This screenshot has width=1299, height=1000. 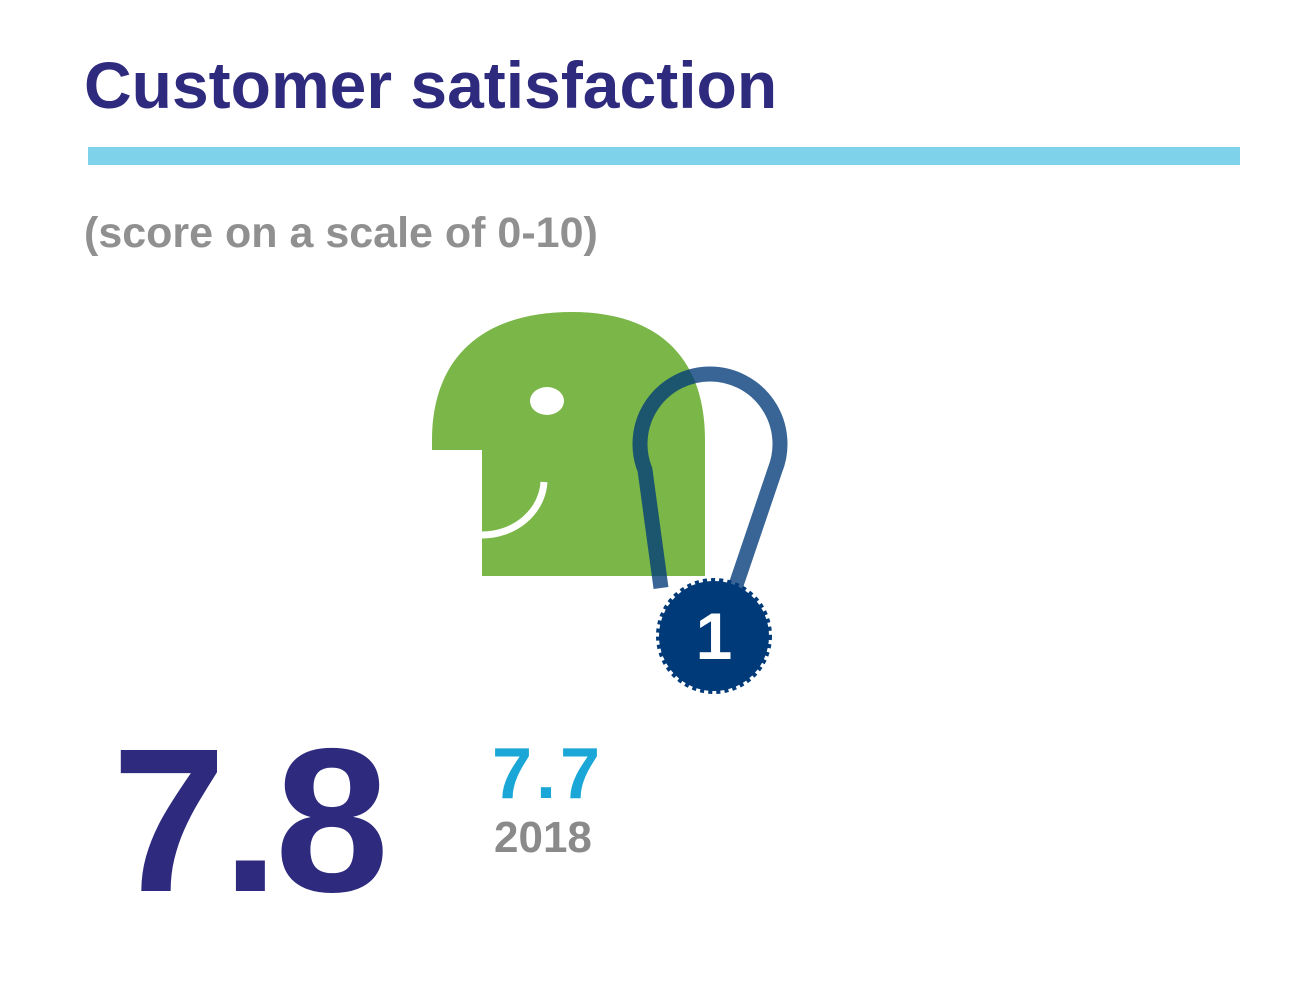 I want to click on satisfaction-illustration: 1, so click(x=610, y=503).